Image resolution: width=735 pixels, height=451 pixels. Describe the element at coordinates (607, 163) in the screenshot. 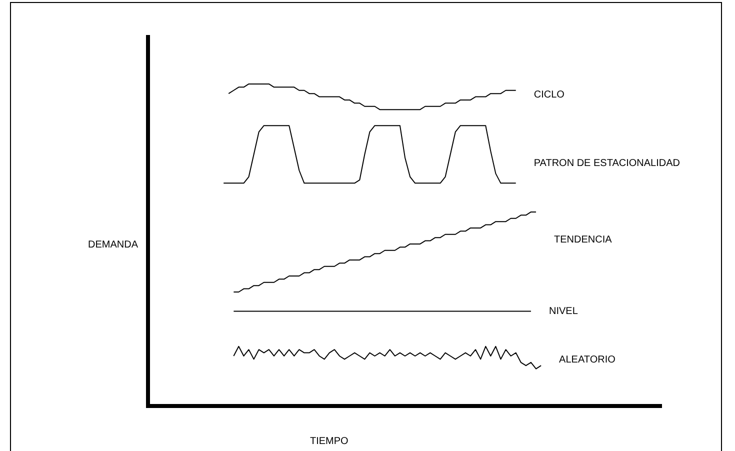

I see `text: PATRON DE ESTACIONALIDAD` at that location.